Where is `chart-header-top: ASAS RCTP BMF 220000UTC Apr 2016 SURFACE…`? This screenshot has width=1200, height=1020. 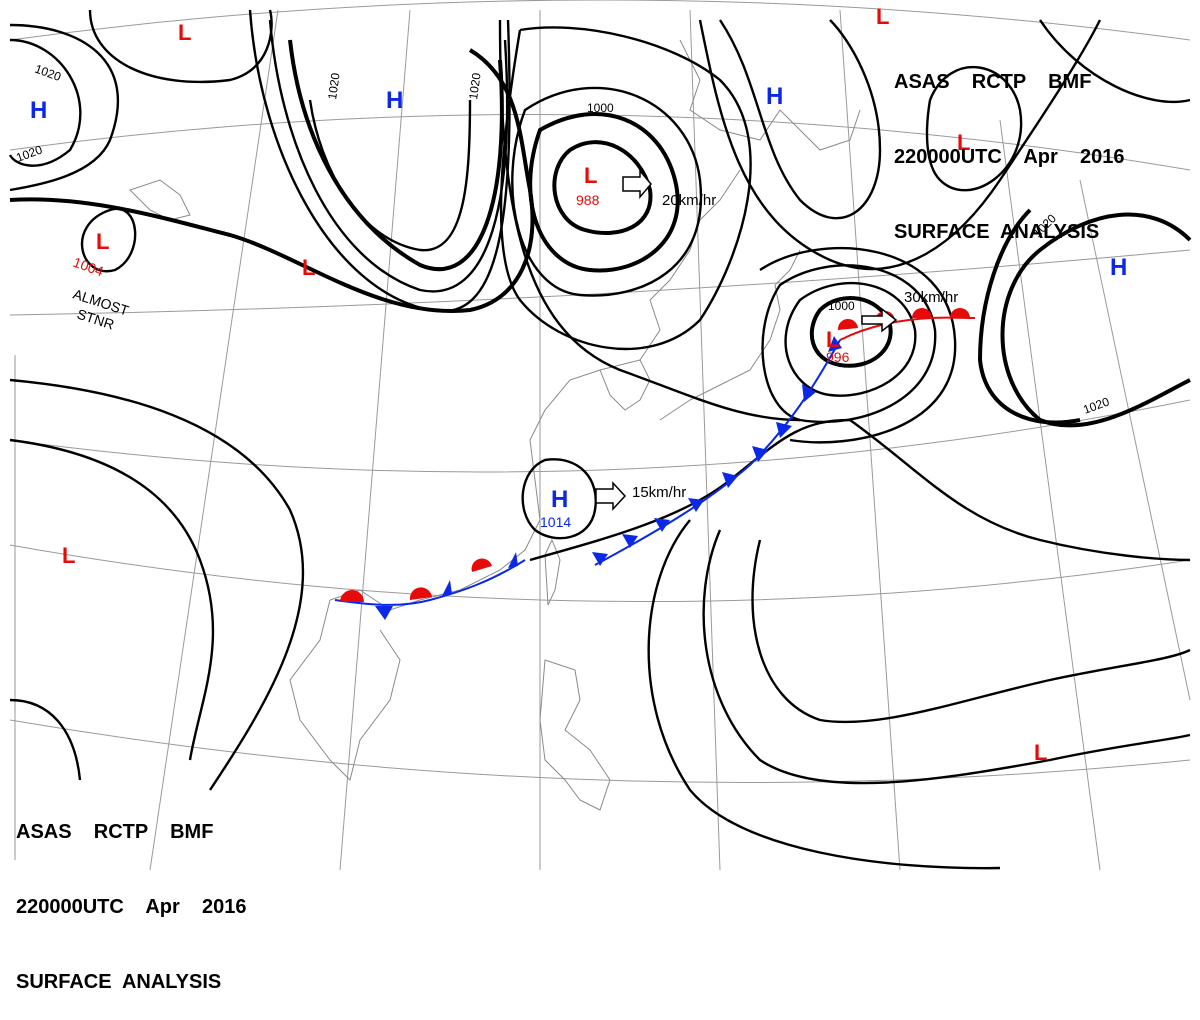 chart-header-top: ASAS RCTP BMF 220000UTC Apr 2016 SURFACE… is located at coordinates (1009, 145).